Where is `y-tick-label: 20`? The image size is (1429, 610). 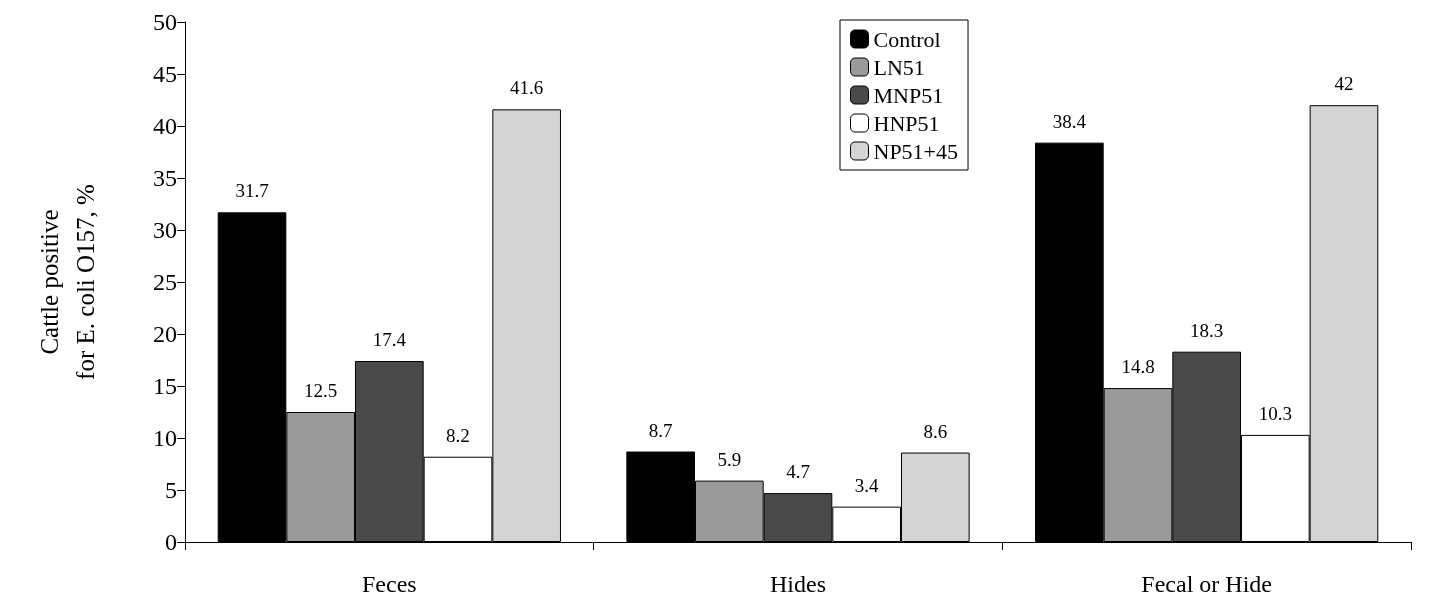
y-tick-label: 20 is located at coordinates (165, 334).